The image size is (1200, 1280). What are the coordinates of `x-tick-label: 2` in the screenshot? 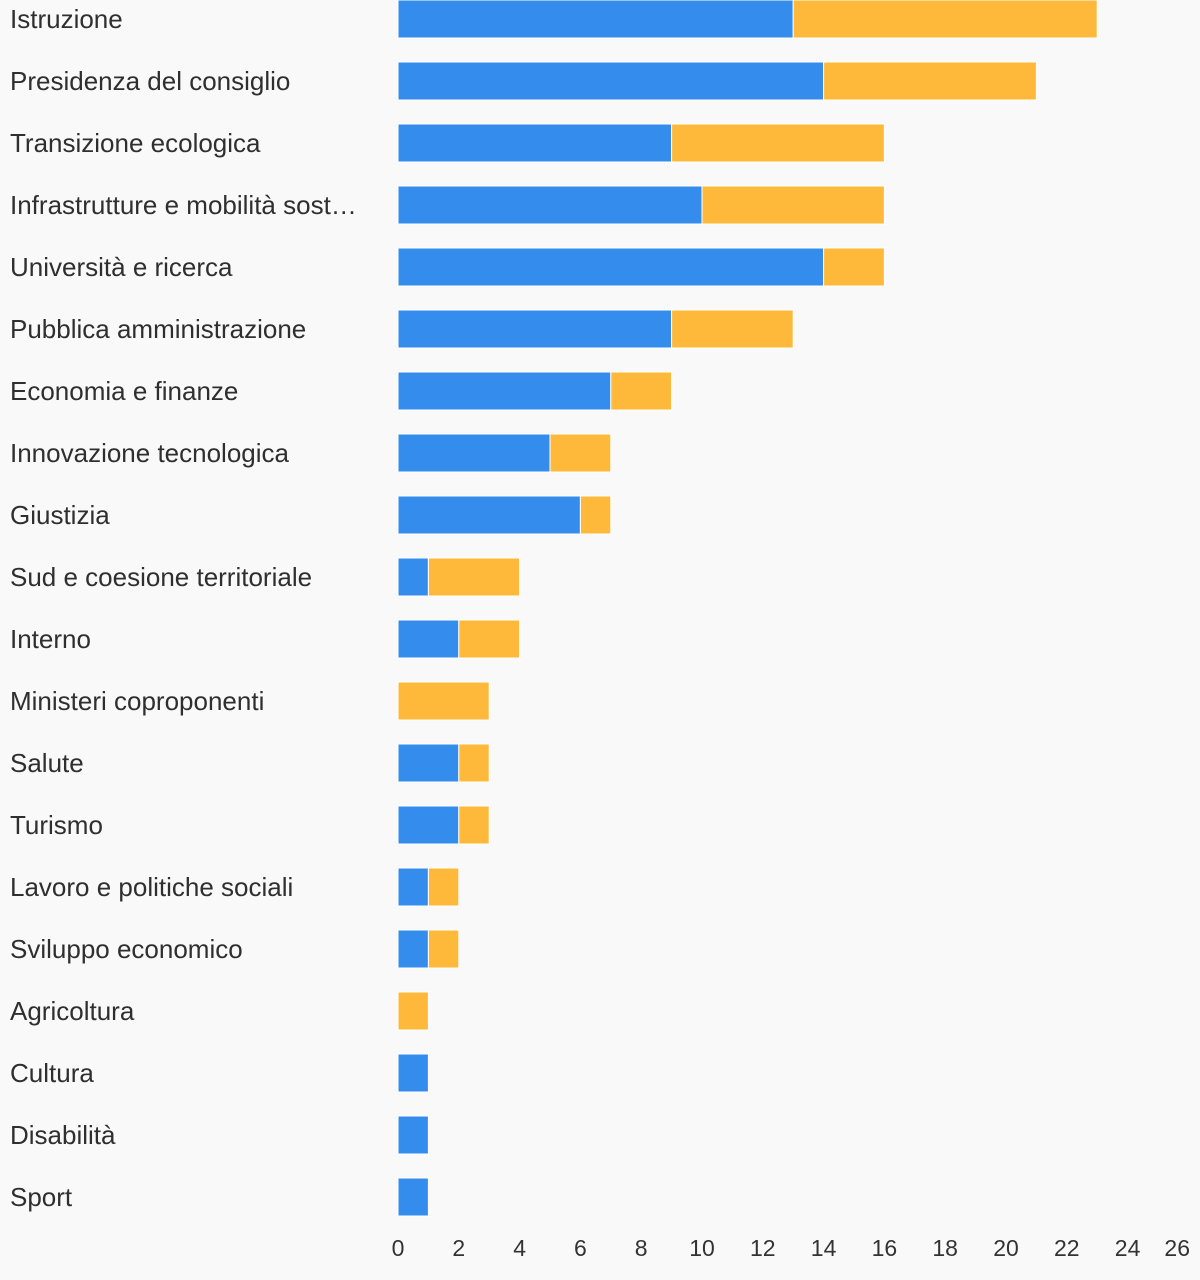 It's located at (458, 1248).